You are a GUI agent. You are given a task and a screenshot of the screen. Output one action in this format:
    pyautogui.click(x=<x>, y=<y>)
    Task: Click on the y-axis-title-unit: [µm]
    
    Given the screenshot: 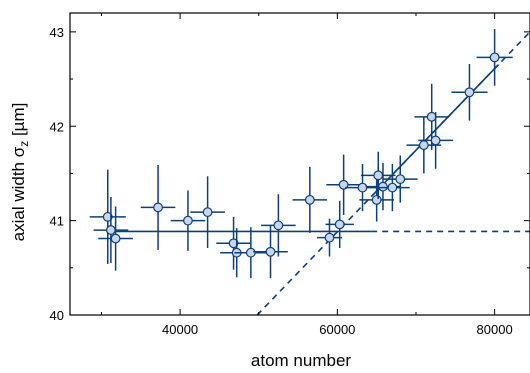 What is the action you would take?
    pyautogui.click(x=18, y=122)
    